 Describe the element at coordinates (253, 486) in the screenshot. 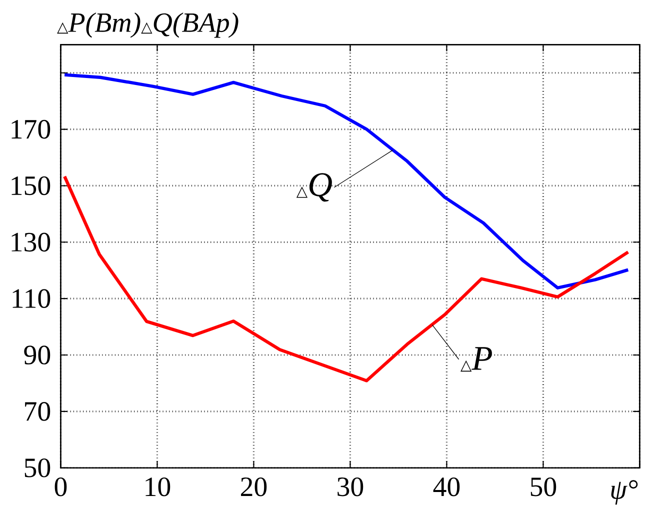

I see `x-tick-label: 20` at that location.